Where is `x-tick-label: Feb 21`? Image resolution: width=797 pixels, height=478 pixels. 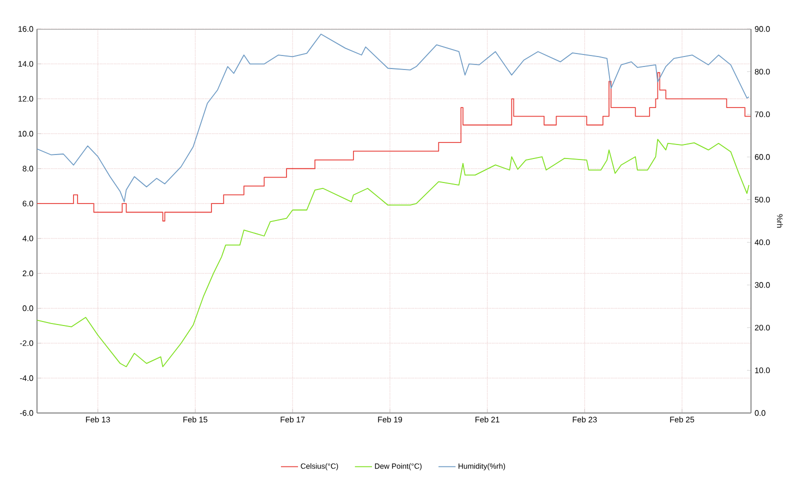 x-tick-label: Feb 21 is located at coordinates (488, 419).